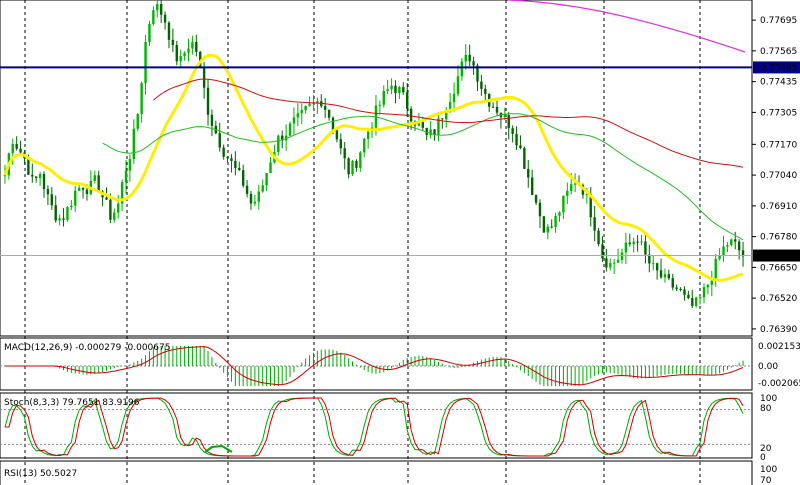 Image resolution: width=800 pixels, height=485 pixels. What do you see at coordinates (768, 399) in the screenshot?
I see `stoch-axis-100: 100` at bounding box center [768, 399].